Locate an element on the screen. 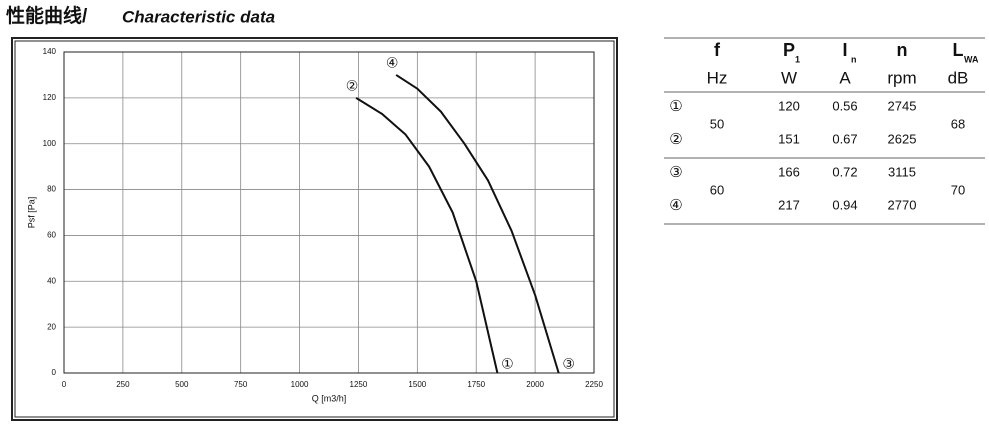  cell: 120 is located at coordinates (789, 105).